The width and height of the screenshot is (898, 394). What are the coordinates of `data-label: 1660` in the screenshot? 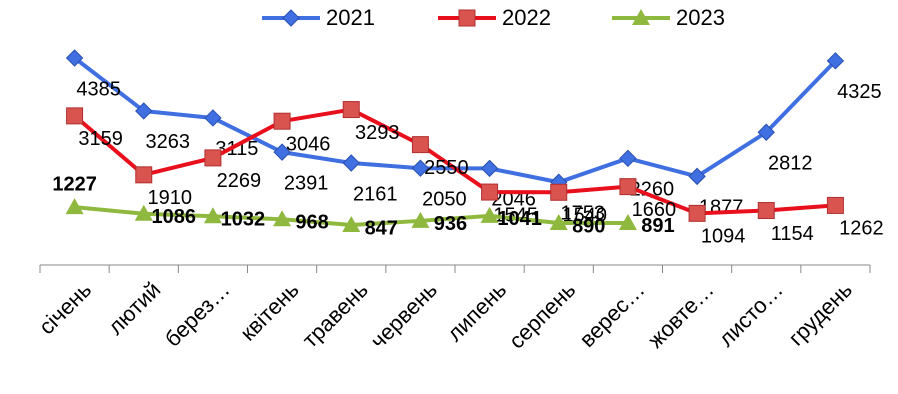 It's located at (654, 210).